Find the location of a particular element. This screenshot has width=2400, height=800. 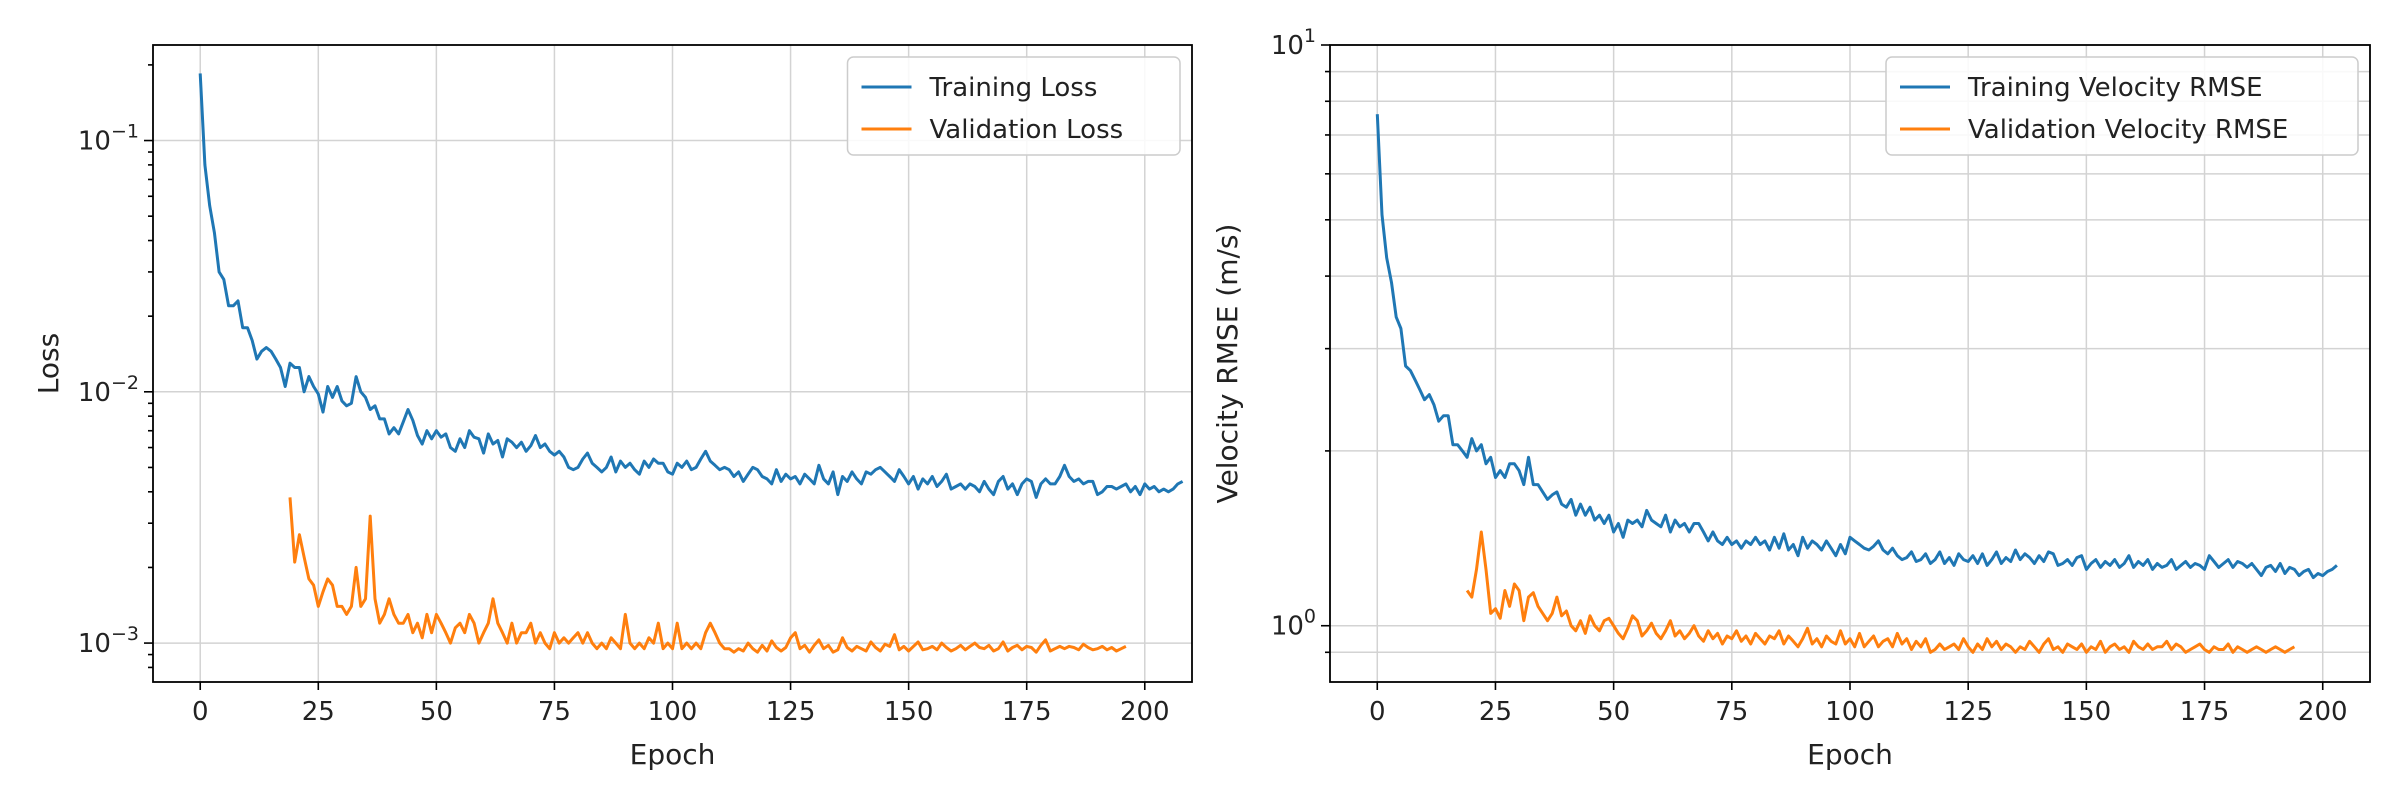

y-axis-label: Velocity RMSE (m/s) is located at coordinates (1227, 364).